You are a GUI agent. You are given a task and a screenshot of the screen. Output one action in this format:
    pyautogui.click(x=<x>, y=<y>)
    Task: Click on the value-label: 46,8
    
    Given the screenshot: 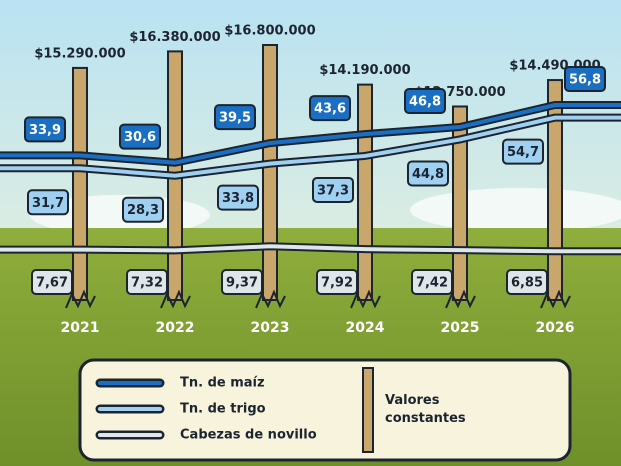 What is the action you would take?
    pyautogui.click(x=425, y=102)
    